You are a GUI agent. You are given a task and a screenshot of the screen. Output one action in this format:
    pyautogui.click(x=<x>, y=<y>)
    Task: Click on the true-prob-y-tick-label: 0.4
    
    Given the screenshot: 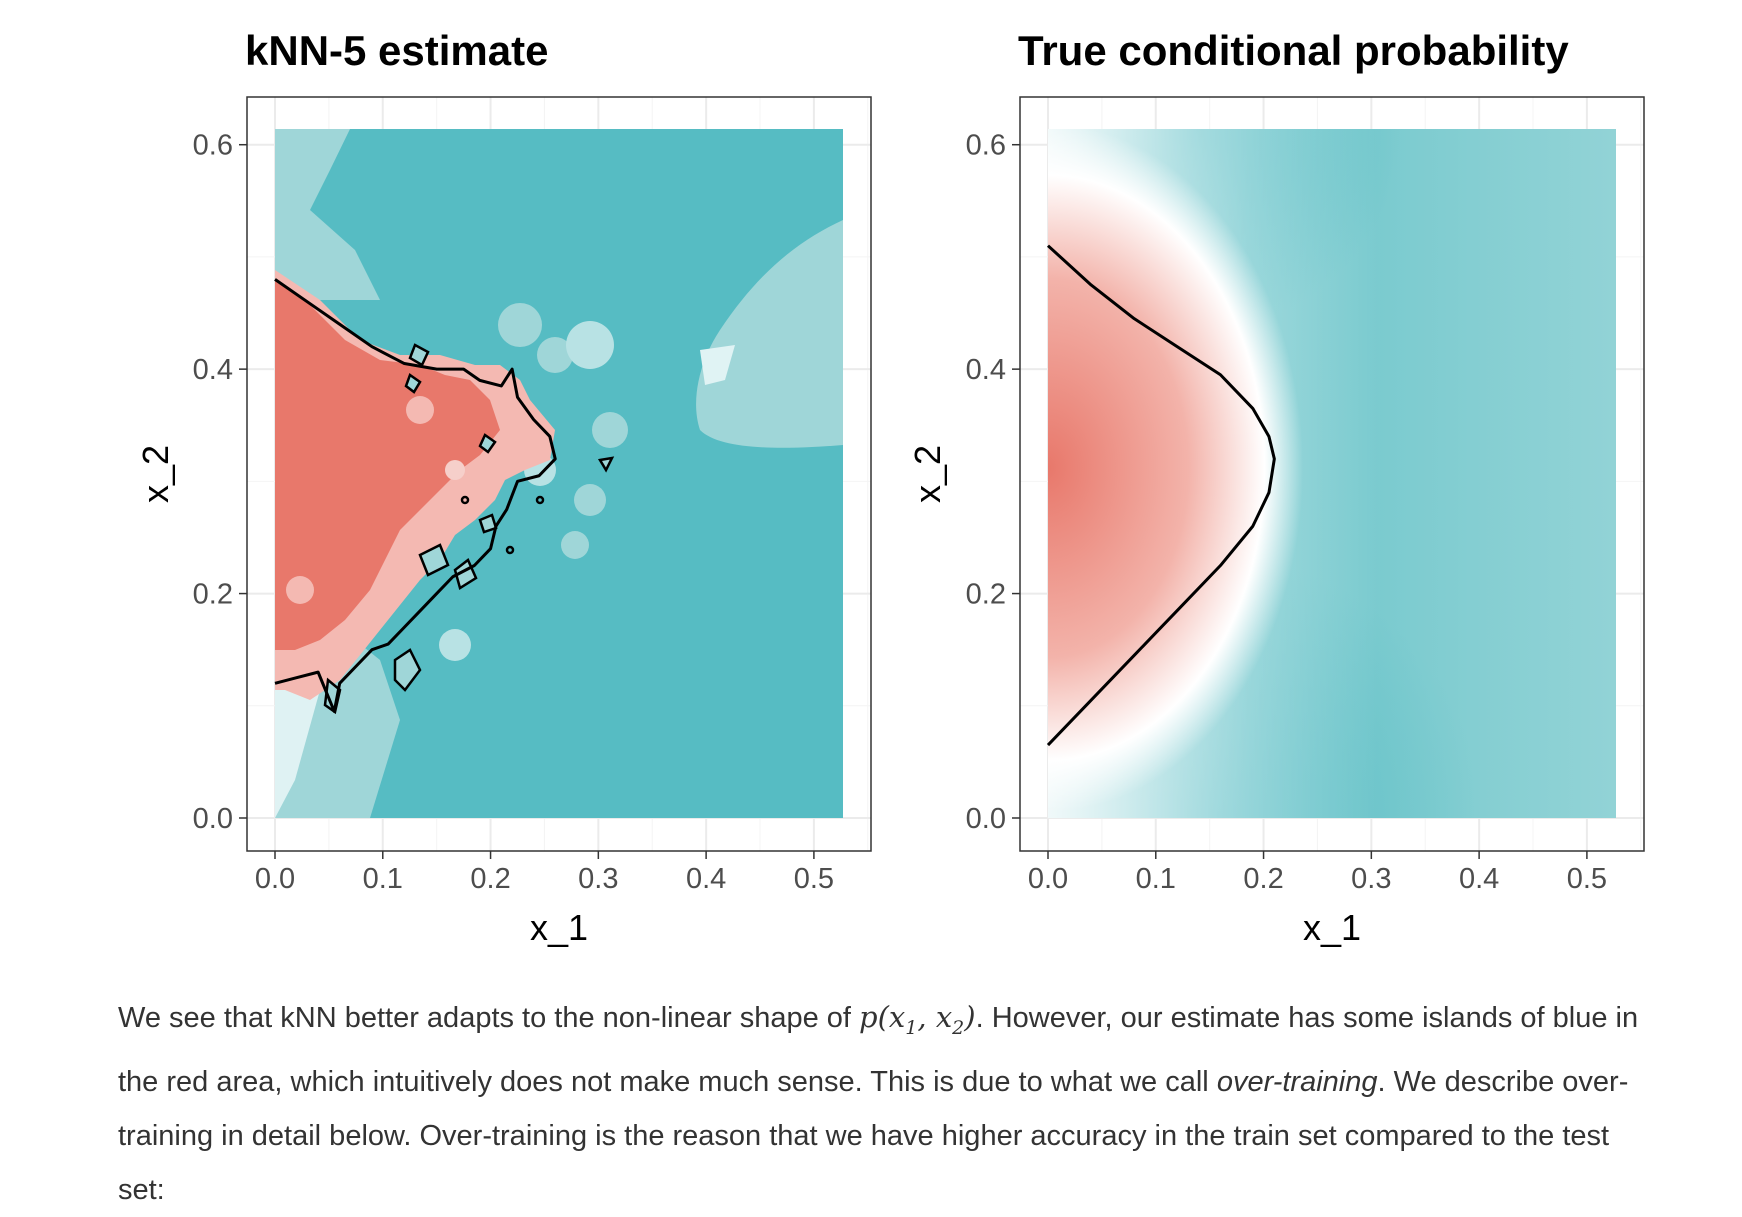 What is the action you would take?
    pyautogui.click(x=986, y=370)
    